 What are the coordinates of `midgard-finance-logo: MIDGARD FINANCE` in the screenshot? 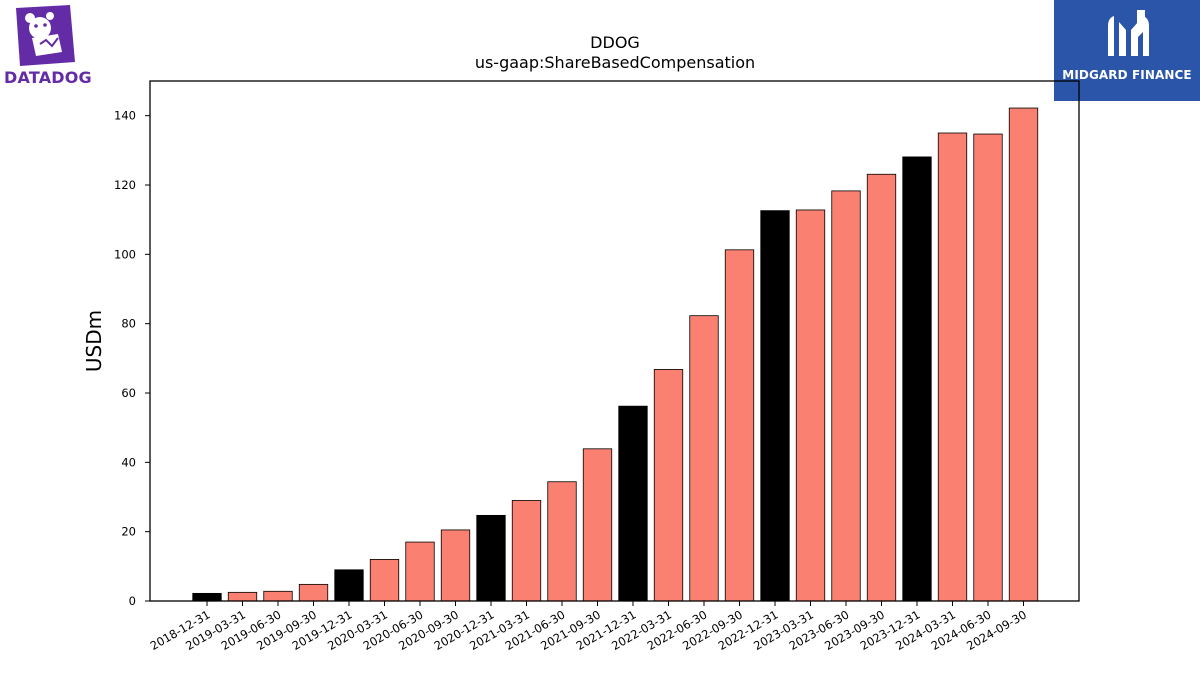 It's located at (1127, 50).